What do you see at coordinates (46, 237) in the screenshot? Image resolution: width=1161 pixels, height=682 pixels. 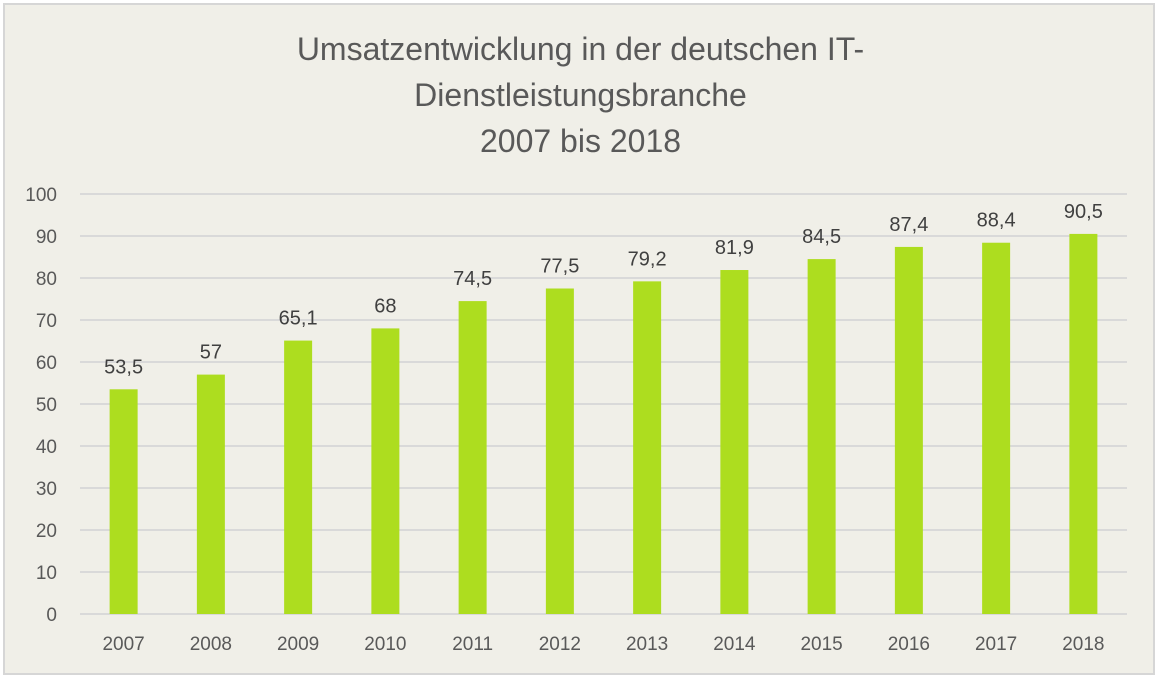 I see `y-tick-label: 90` at bounding box center [46, 237].